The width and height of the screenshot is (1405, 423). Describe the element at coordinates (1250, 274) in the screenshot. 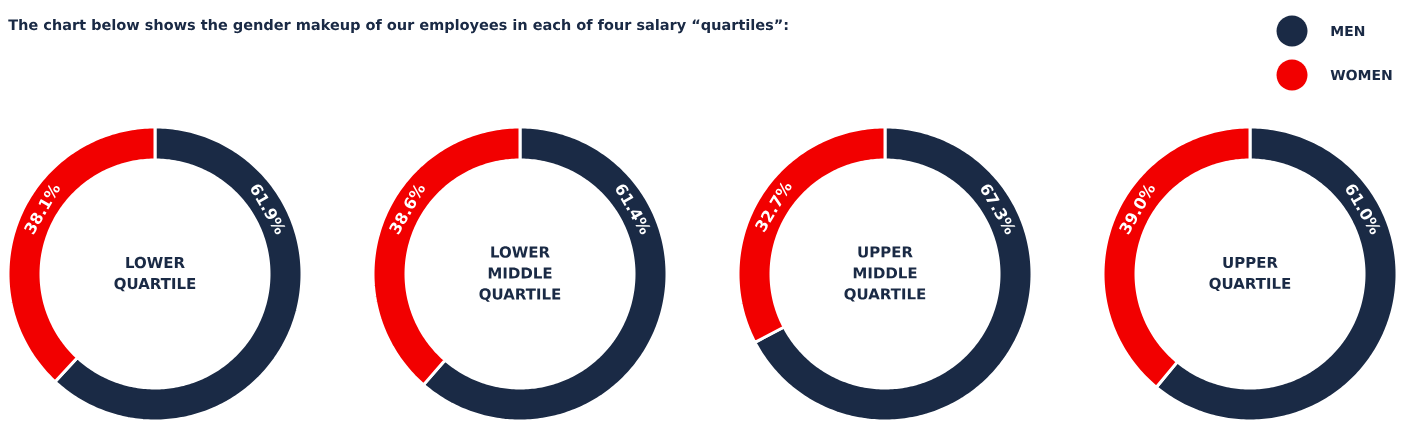

I see `text: UPPER QUARTILE` at that location.